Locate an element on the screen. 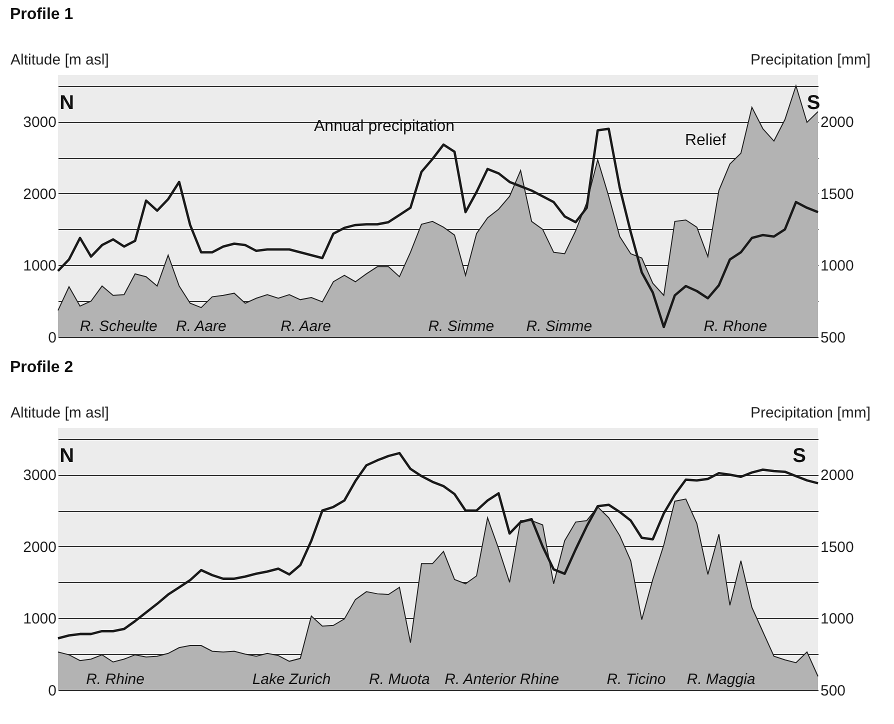 This screenshot has width=894, height=724. annotation: R. Anterior Rhine is located at coordinates (502, 679).